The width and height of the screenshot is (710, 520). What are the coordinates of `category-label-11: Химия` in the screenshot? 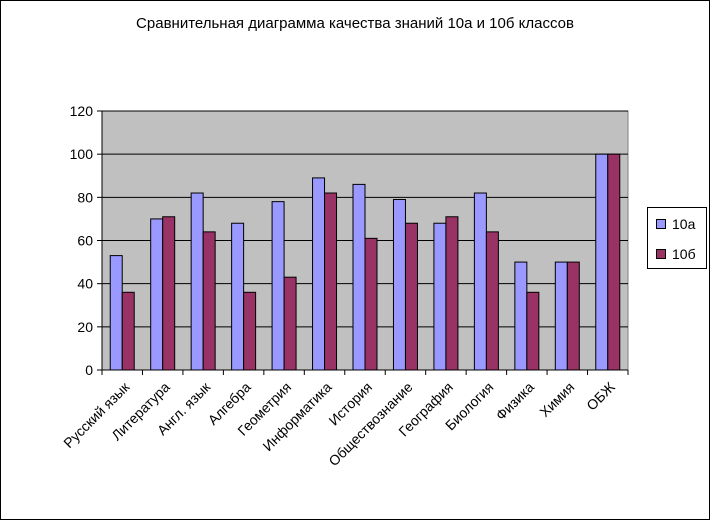 It's located at (556, 399).